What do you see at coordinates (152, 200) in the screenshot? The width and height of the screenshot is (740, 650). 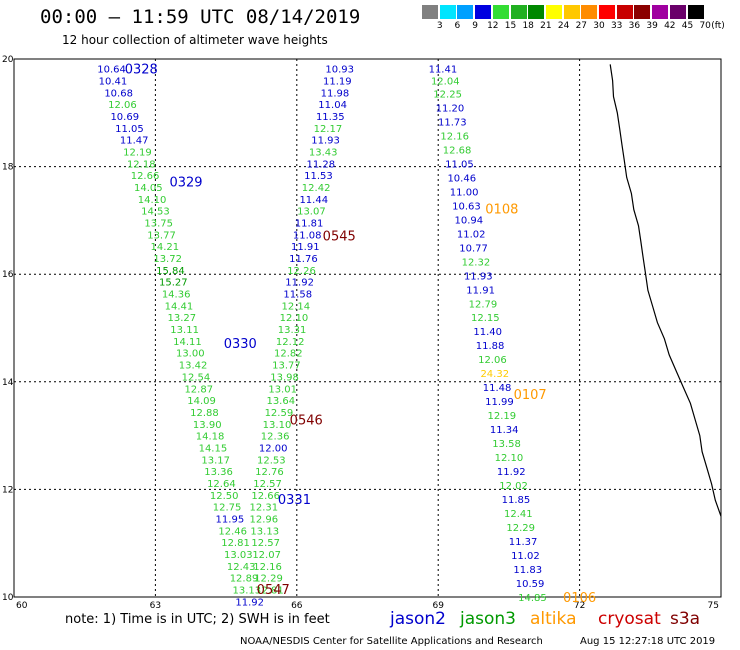 I see `swh-value: 14.10` at bounding box center [152, 200].